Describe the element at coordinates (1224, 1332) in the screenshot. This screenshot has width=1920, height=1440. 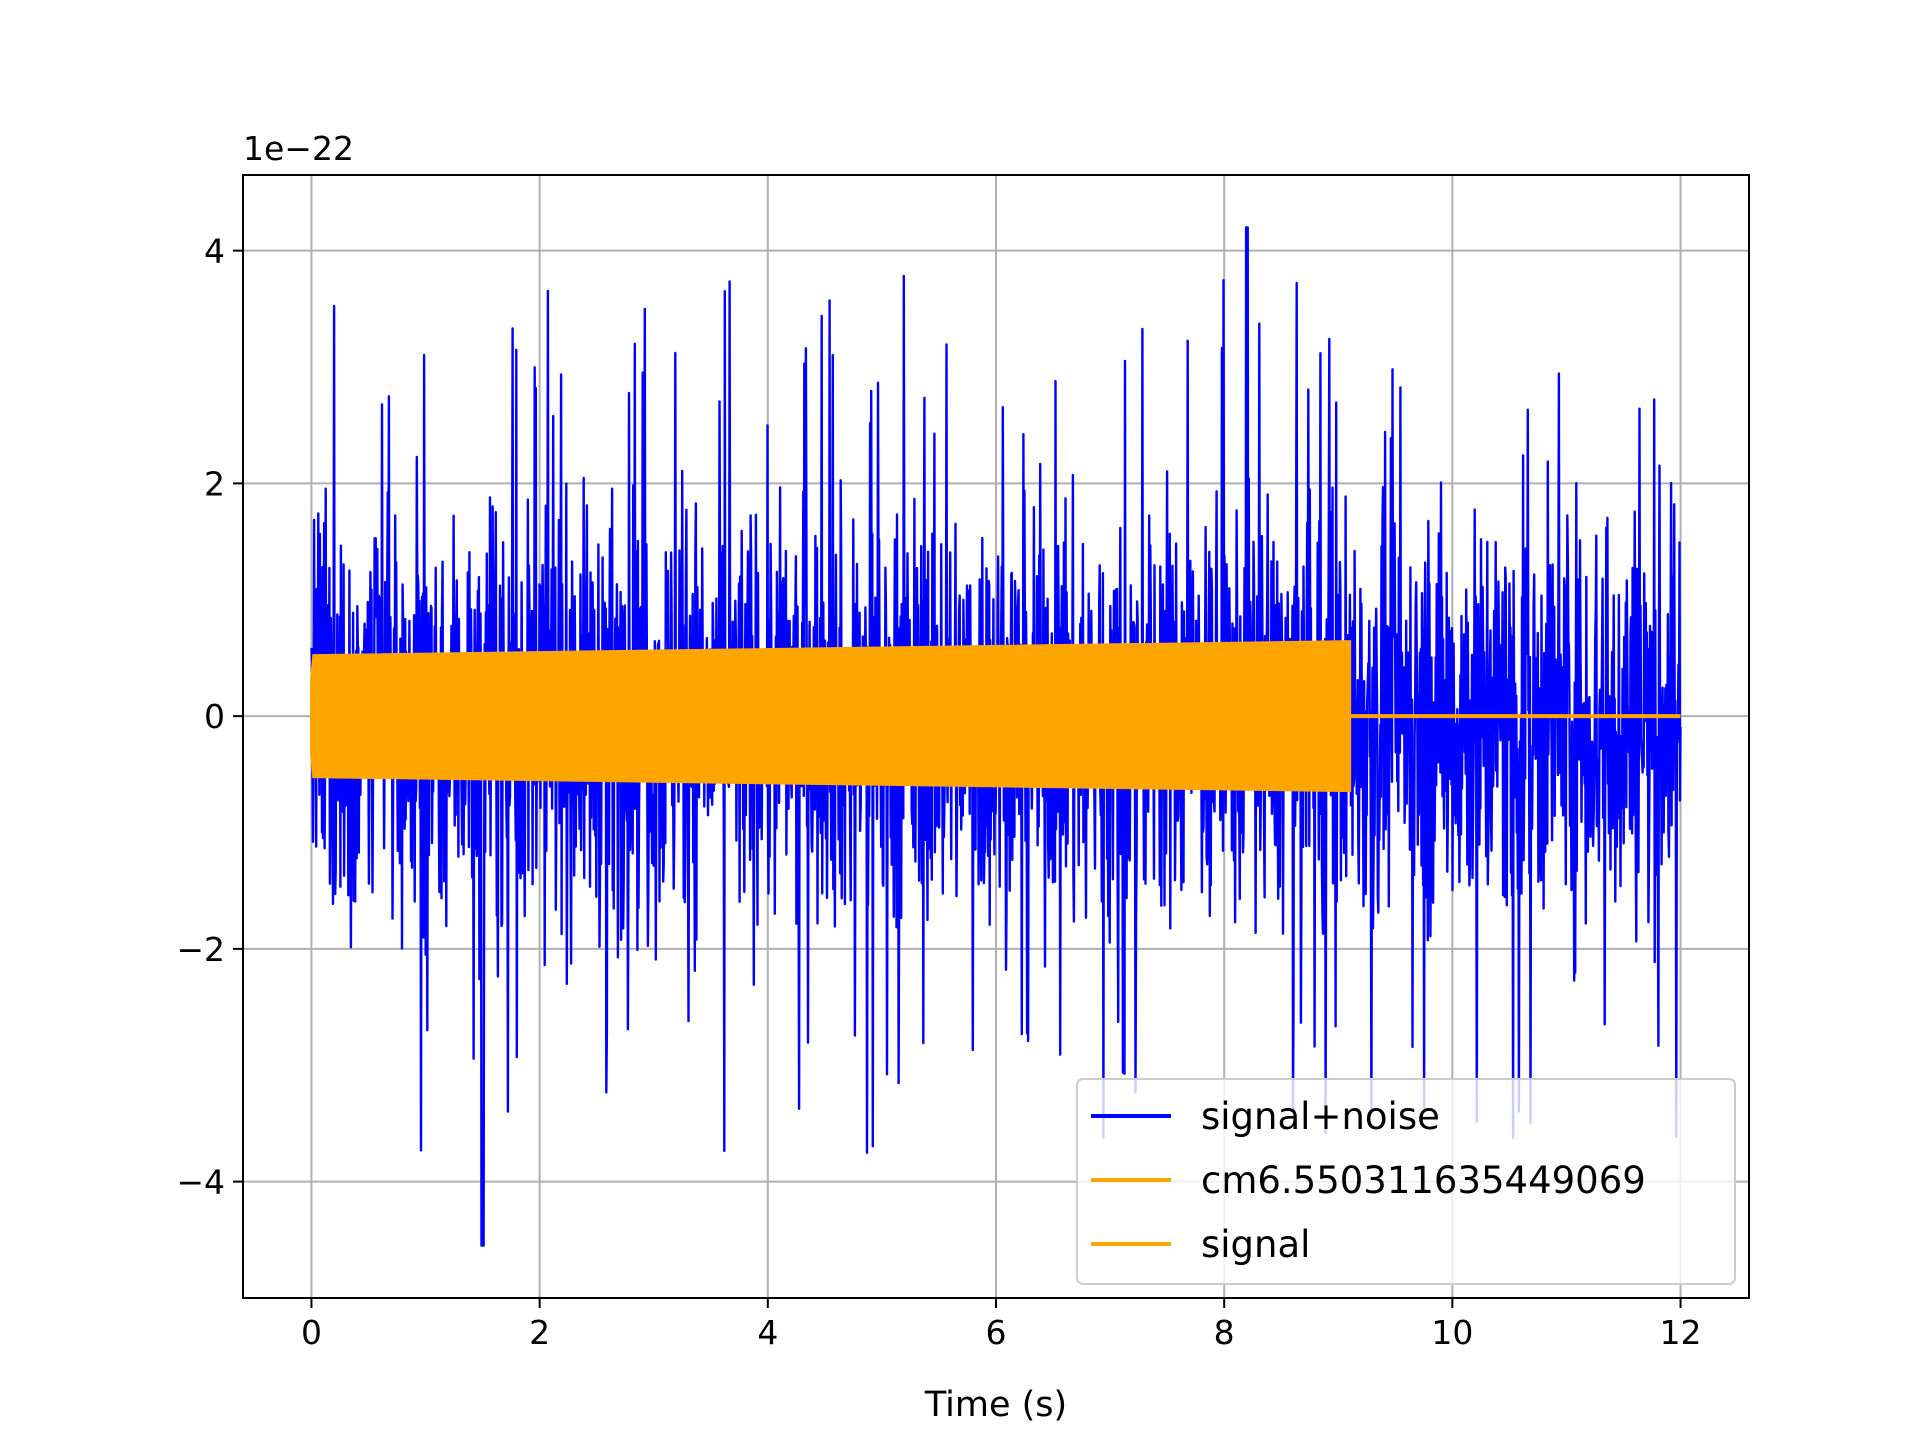
I see `x-tick-label: 8` at that location.